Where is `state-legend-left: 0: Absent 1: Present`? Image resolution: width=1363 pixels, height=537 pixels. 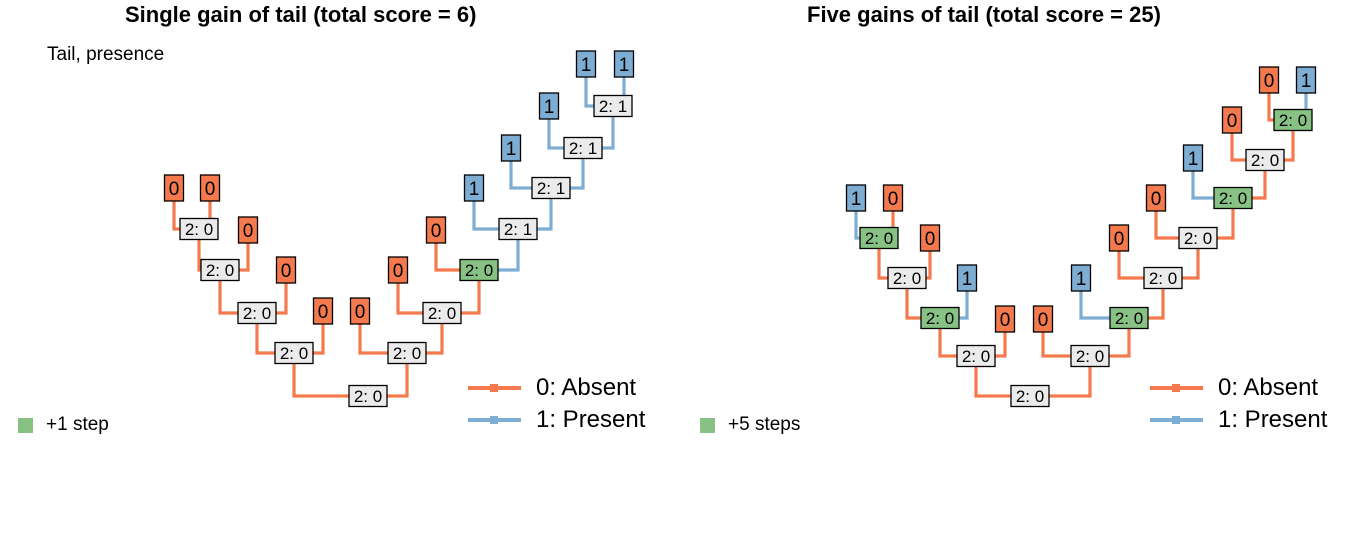
state-legend-left: 0: Absent 1: Present is located at coordinates (555, 404).